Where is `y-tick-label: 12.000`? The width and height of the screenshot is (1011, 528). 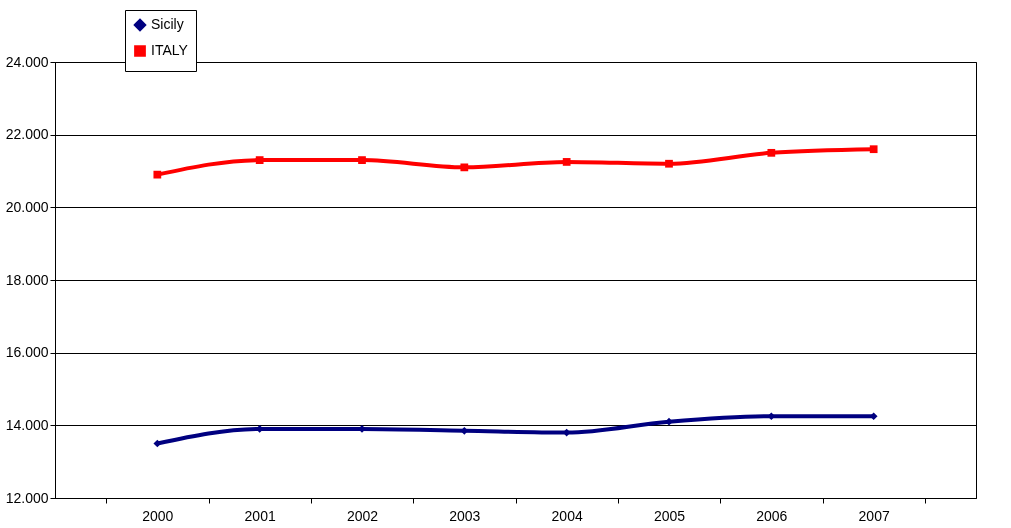 y-tick-label: 12.000 is located at coordinates (27, 497).